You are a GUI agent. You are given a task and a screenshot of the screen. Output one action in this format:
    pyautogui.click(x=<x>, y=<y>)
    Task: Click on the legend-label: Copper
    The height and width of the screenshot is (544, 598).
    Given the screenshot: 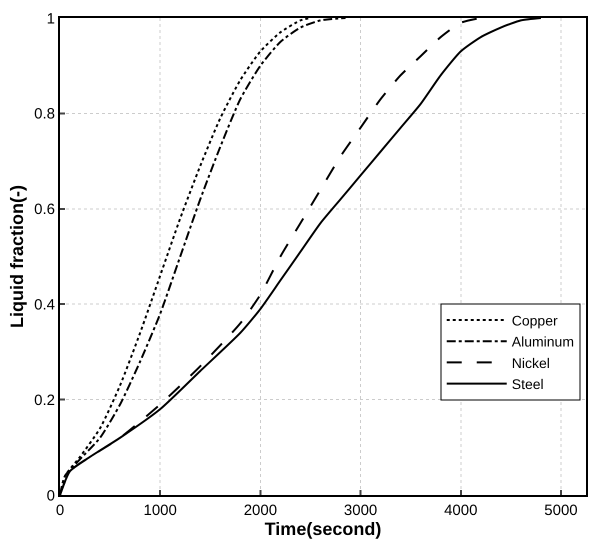 What is the action you would take?
    pyautogui.click(x=535, y=320)
    